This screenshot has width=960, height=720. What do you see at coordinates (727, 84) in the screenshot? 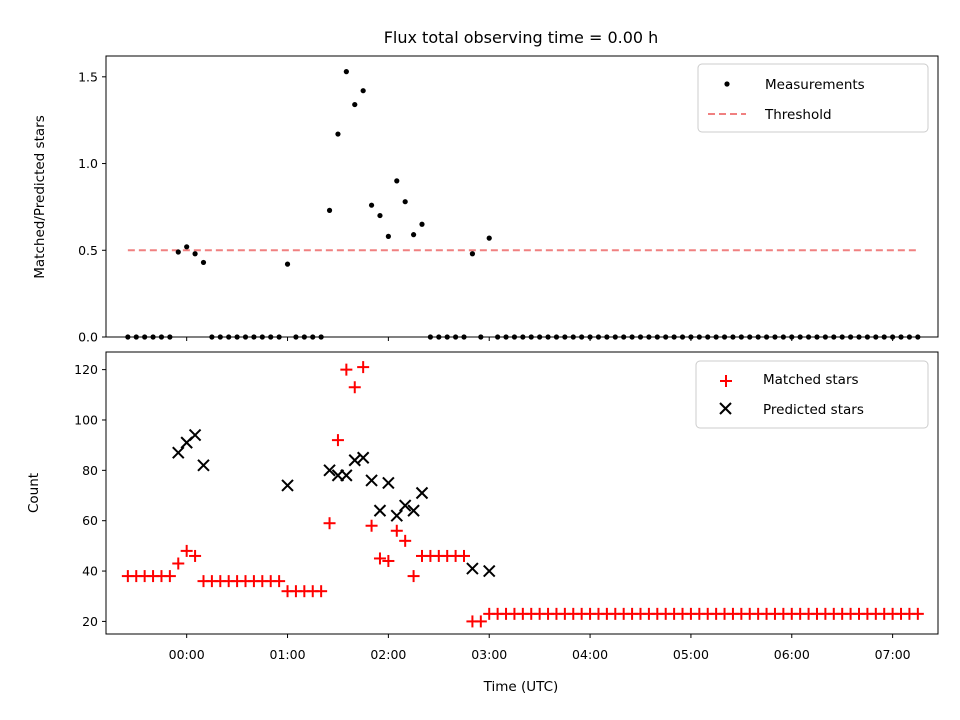
I see `legend-measurements-marker` at bounding box center [727, 84].